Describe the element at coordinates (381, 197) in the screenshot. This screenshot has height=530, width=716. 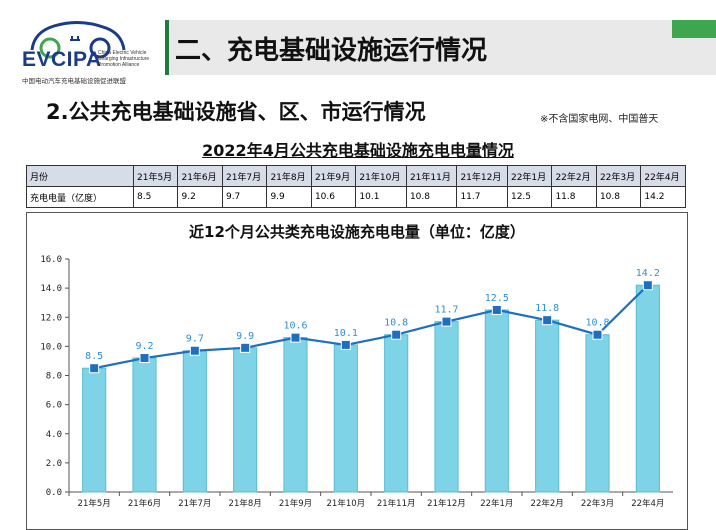
I see `table-value-cell: 10.1` at that location.